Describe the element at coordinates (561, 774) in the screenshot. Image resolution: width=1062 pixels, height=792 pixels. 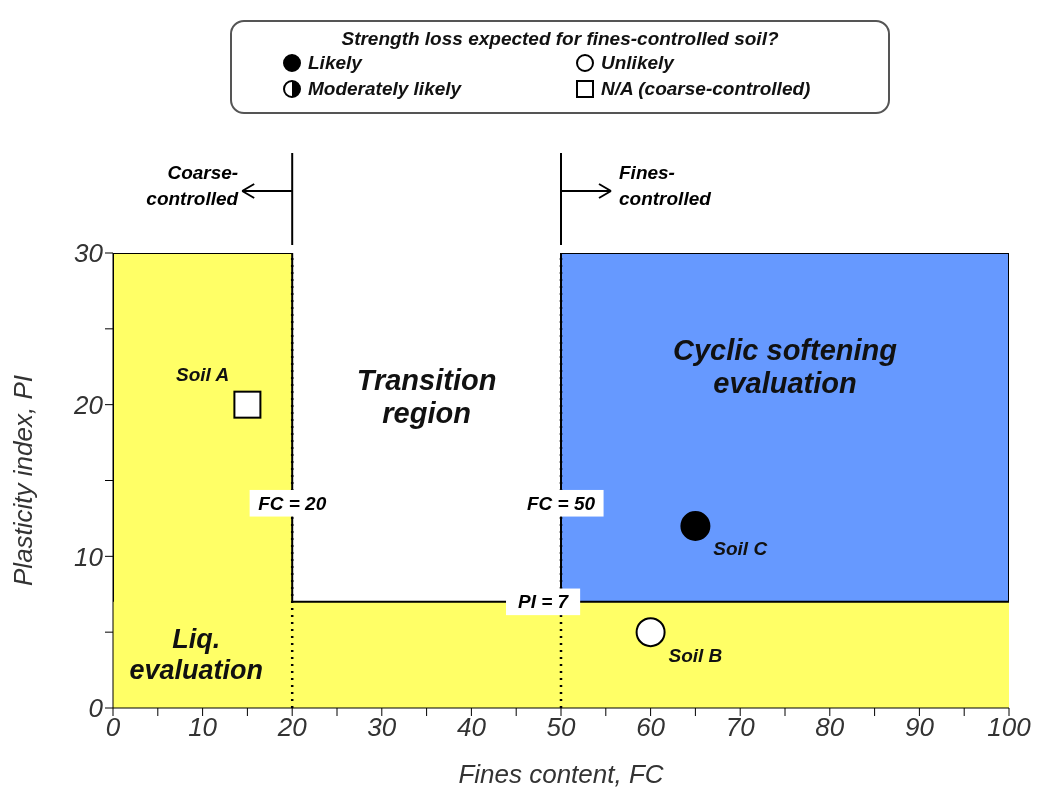
I see `x-axis-title: Fines content, FC` at that location.